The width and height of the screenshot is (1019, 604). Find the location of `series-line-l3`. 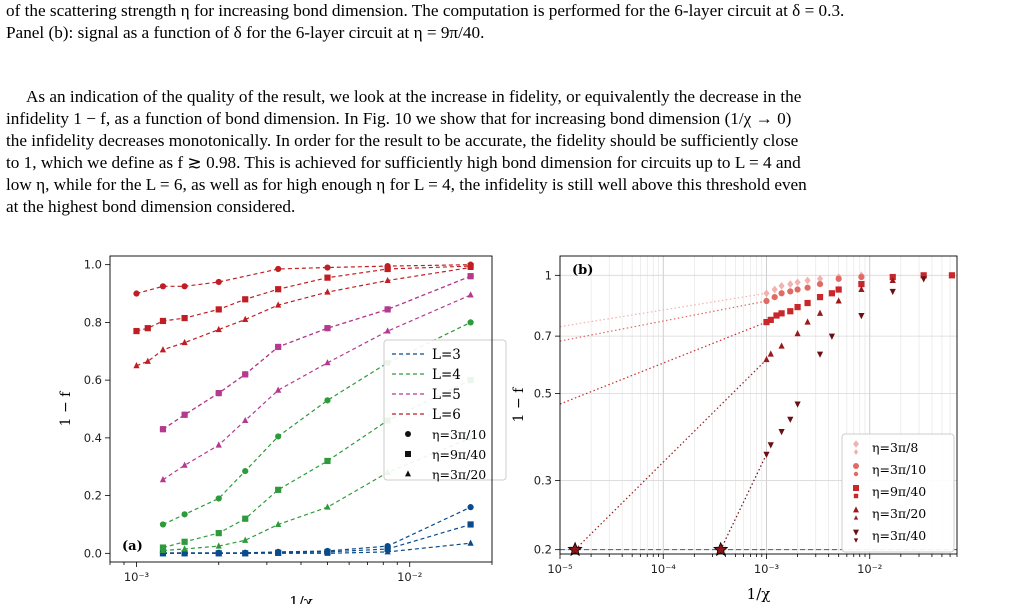

series-line-l3 is located at coordinates (317, 548).